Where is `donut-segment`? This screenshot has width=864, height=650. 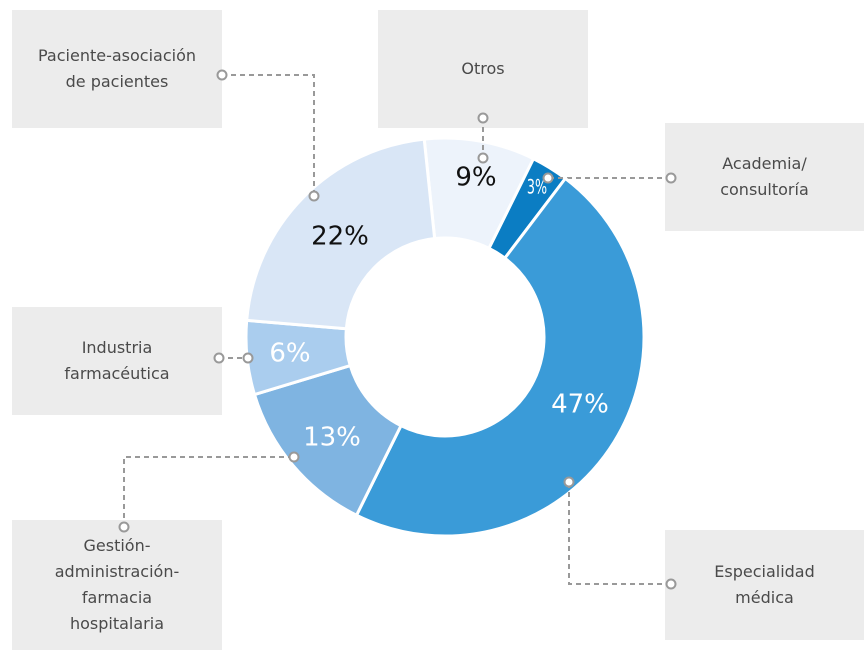 donut-segment is located at coordinates (341, 234).